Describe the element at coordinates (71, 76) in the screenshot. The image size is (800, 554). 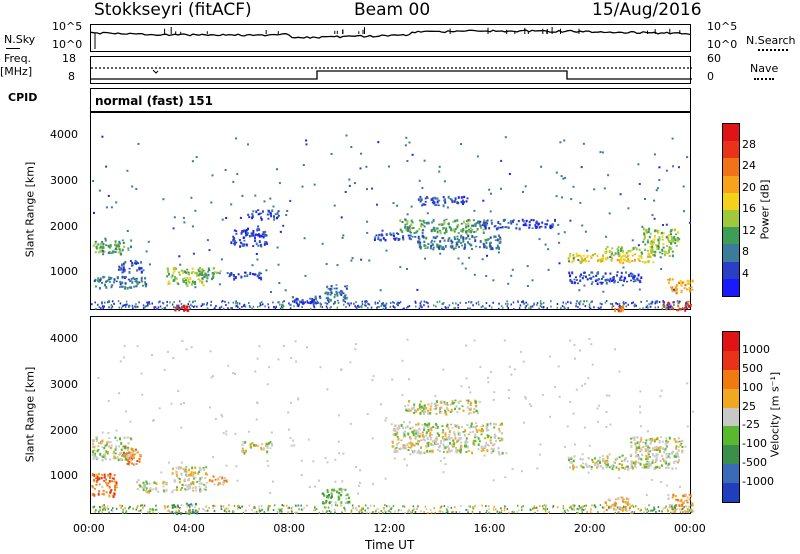
I see `freq-left-tick-lo: 8` at that location.